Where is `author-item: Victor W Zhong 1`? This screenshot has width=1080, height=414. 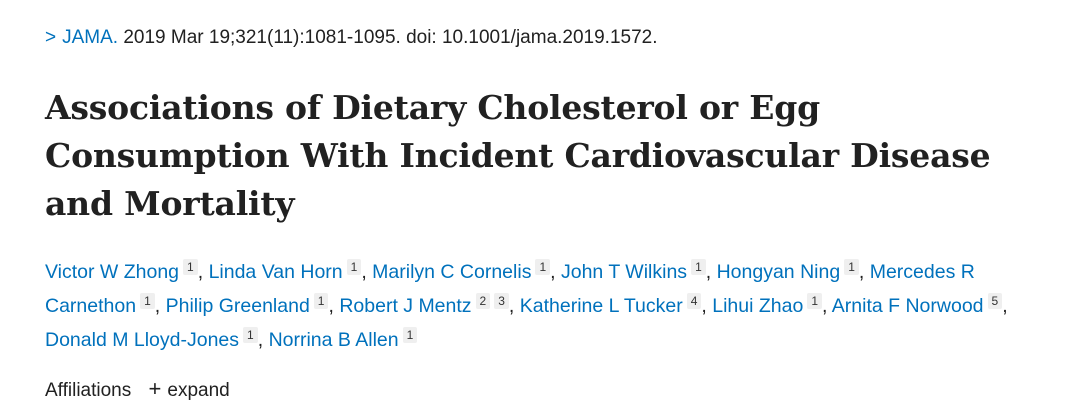
author-item: Victor W Zhong 1 is located at coordinates (121, 271).